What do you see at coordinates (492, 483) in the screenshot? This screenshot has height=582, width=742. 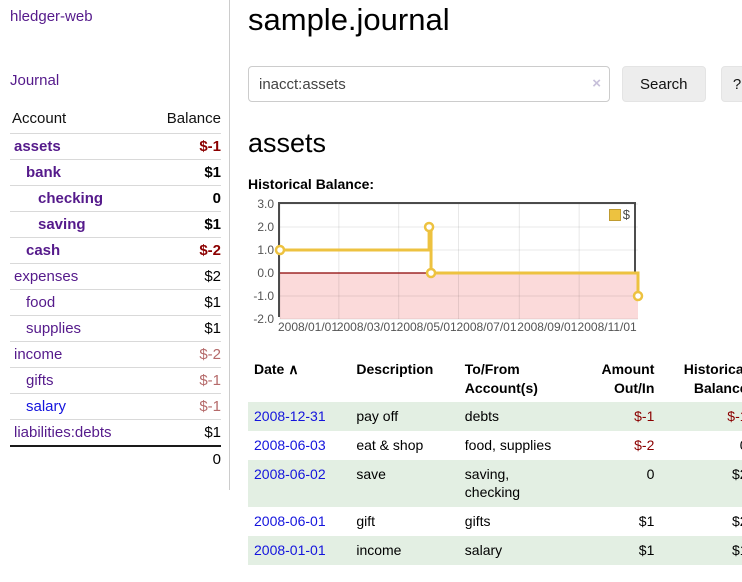 I see `txn-accounts-cell: saving, checking` at bounding box center [492, 483].